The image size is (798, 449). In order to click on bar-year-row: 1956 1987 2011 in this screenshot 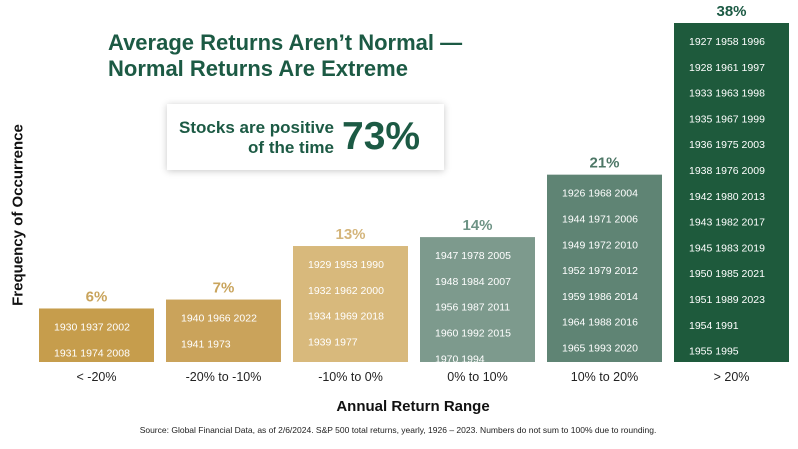, I will do `click(472, 308)`.